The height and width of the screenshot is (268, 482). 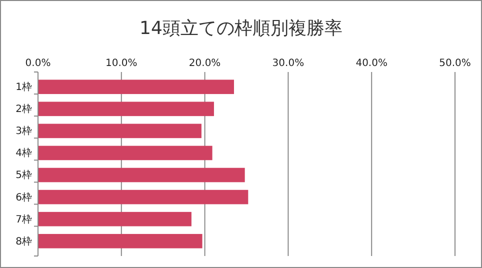 What do you see at coordinates (455, 63) in the screenshot?
I see `x-tick-label: 50.0%` at bounding box center [455, 63].